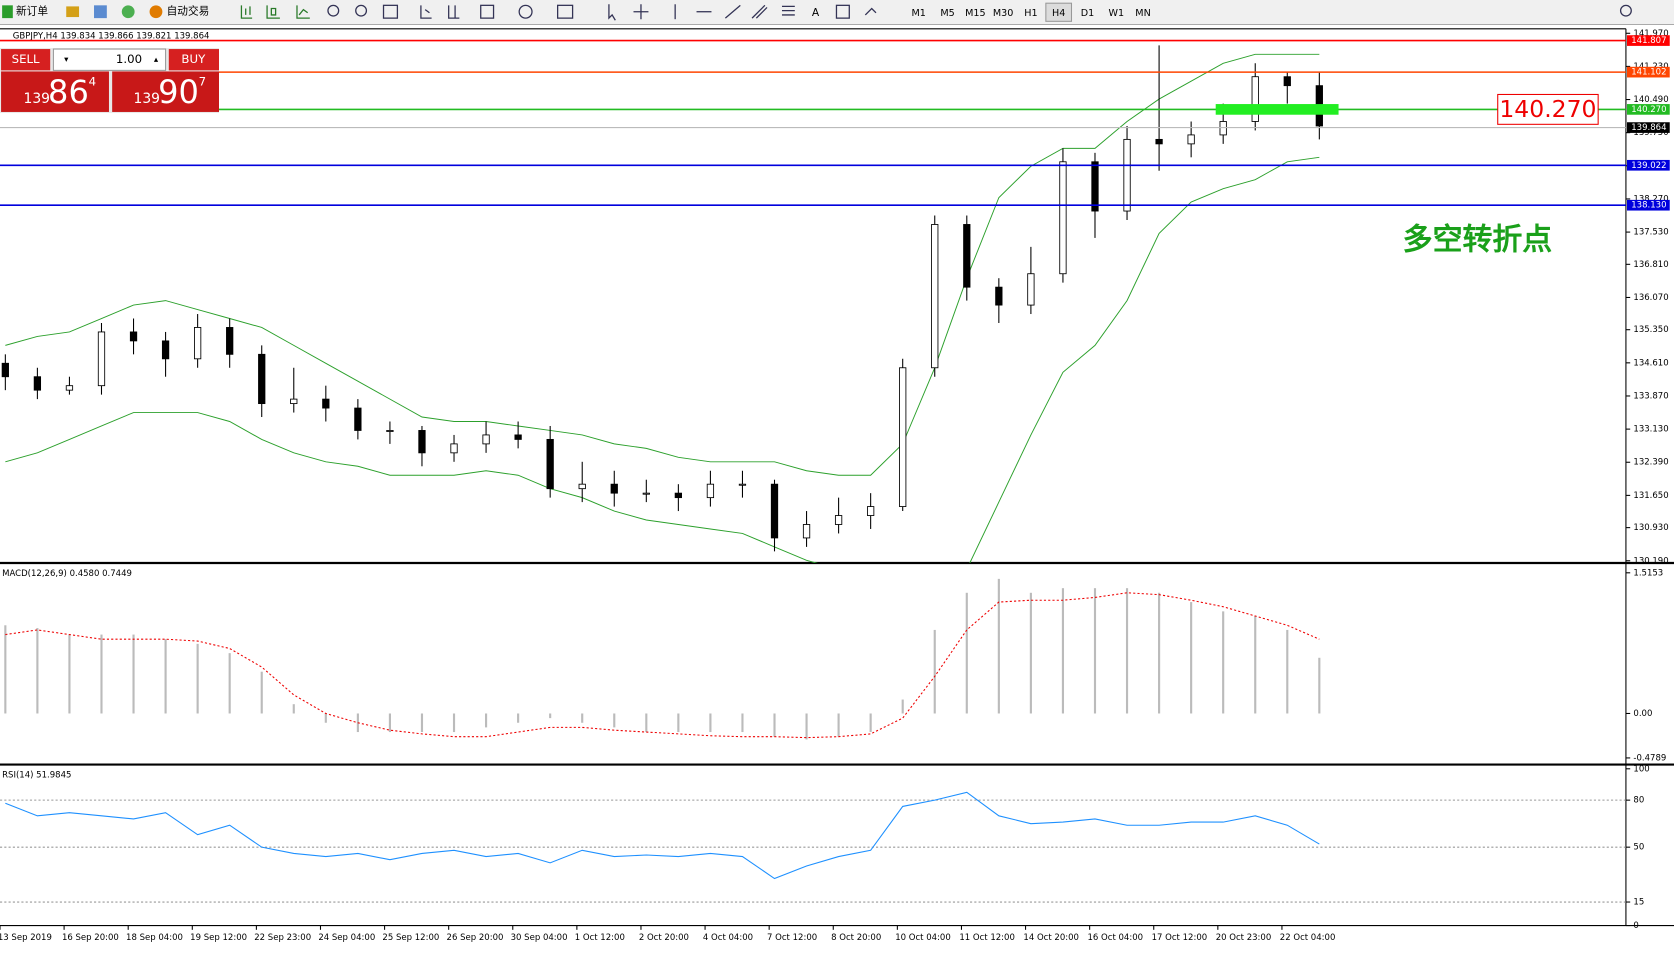 This screenshot has width=1674, height=953. I want to click on ask-mid: 90, so click(178, 92).